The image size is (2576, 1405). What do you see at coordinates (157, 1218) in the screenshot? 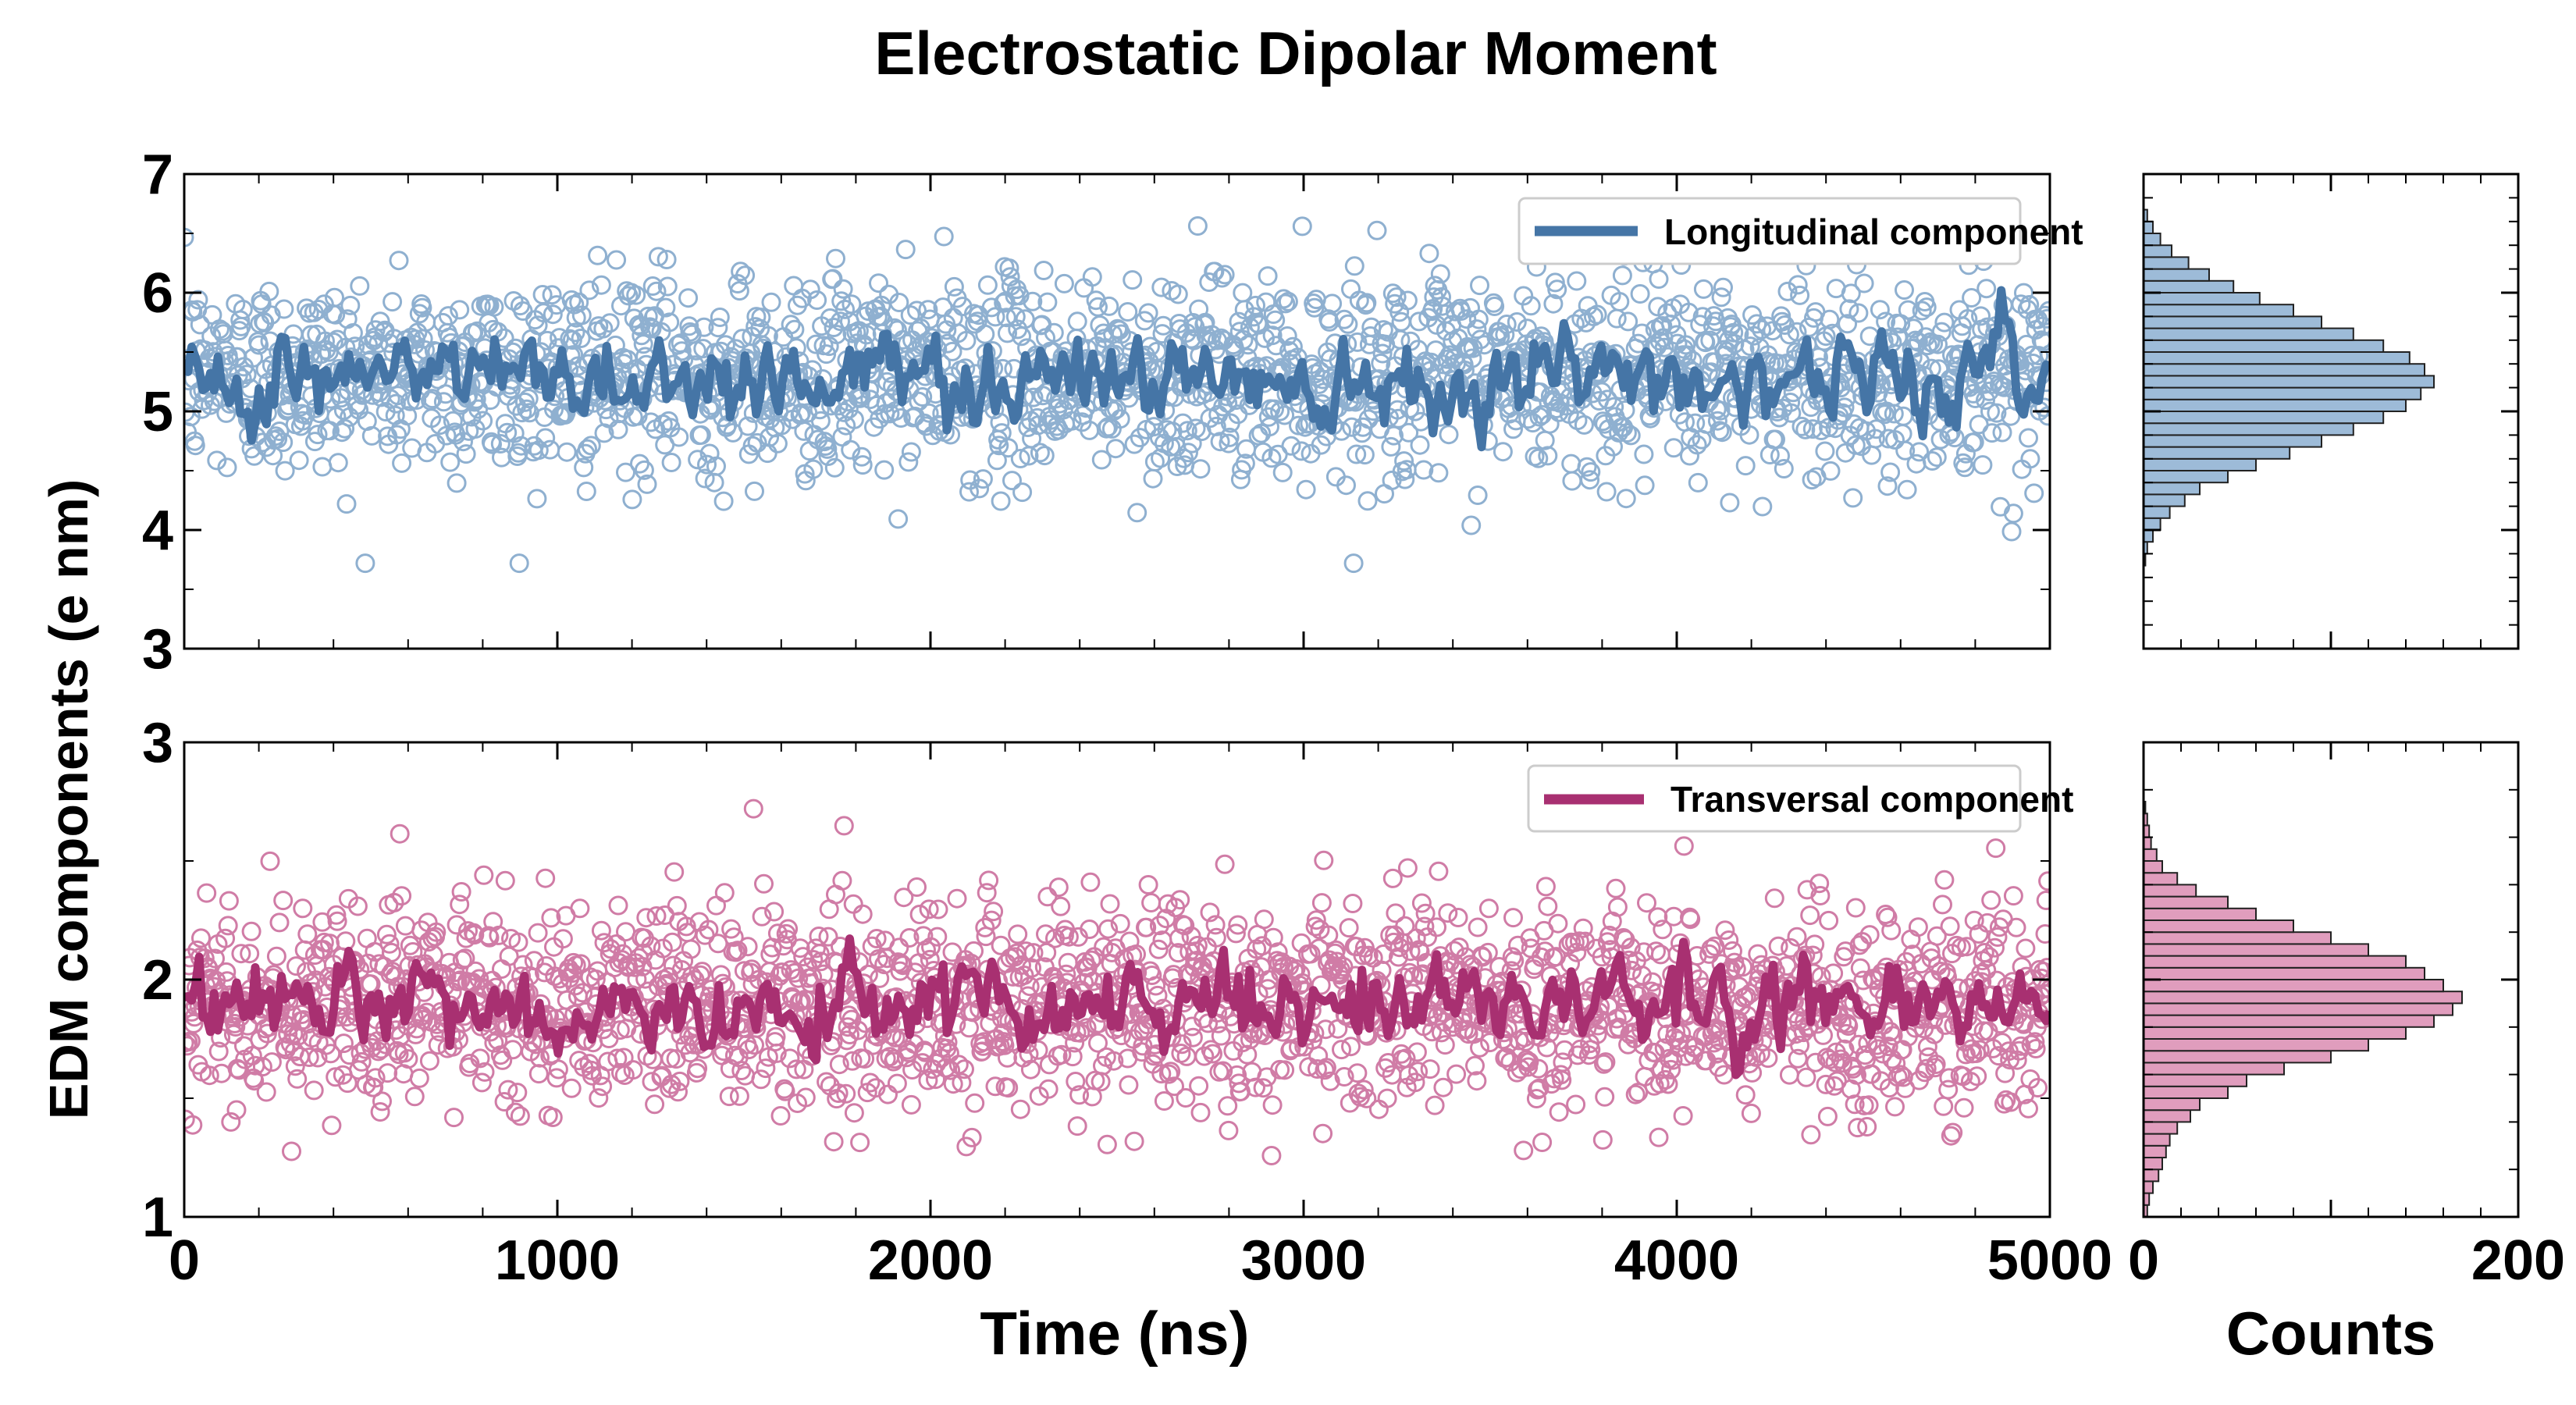
I see `y-tick-label: 1` at bounding box center [157, 1218].